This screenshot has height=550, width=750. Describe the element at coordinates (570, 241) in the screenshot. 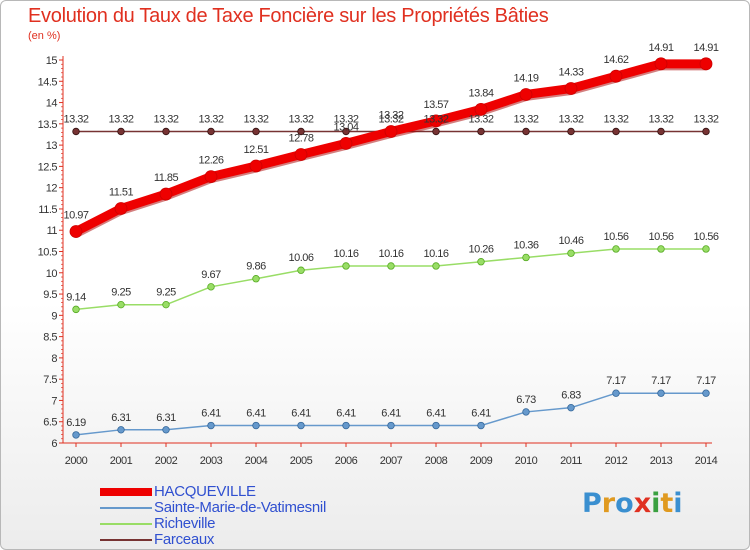

I see `data-label: 10.46` at that location.